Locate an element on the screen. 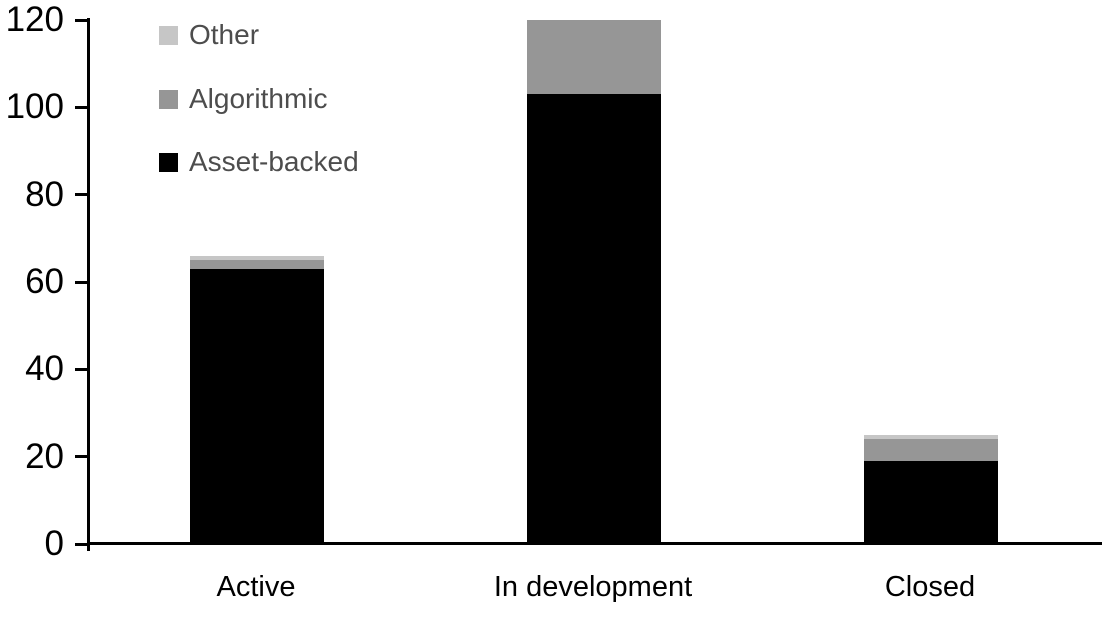 This screenshot has width=1102, height=618. y-axis-line is located at coordinates (88, 284).